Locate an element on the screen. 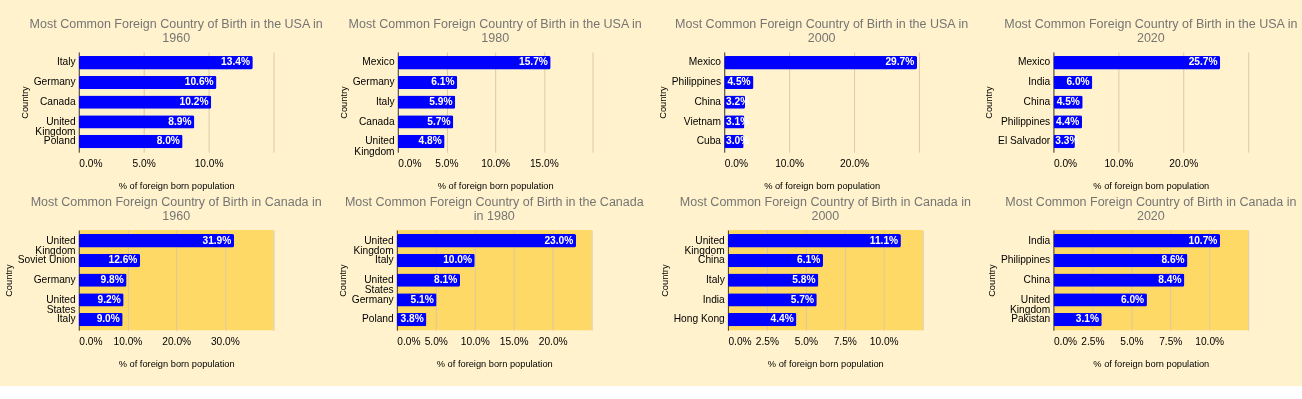 Image resolution: width=1302 pixels, height=399 pixels. data-label: 11.1% is located at coordinates (884, 240).